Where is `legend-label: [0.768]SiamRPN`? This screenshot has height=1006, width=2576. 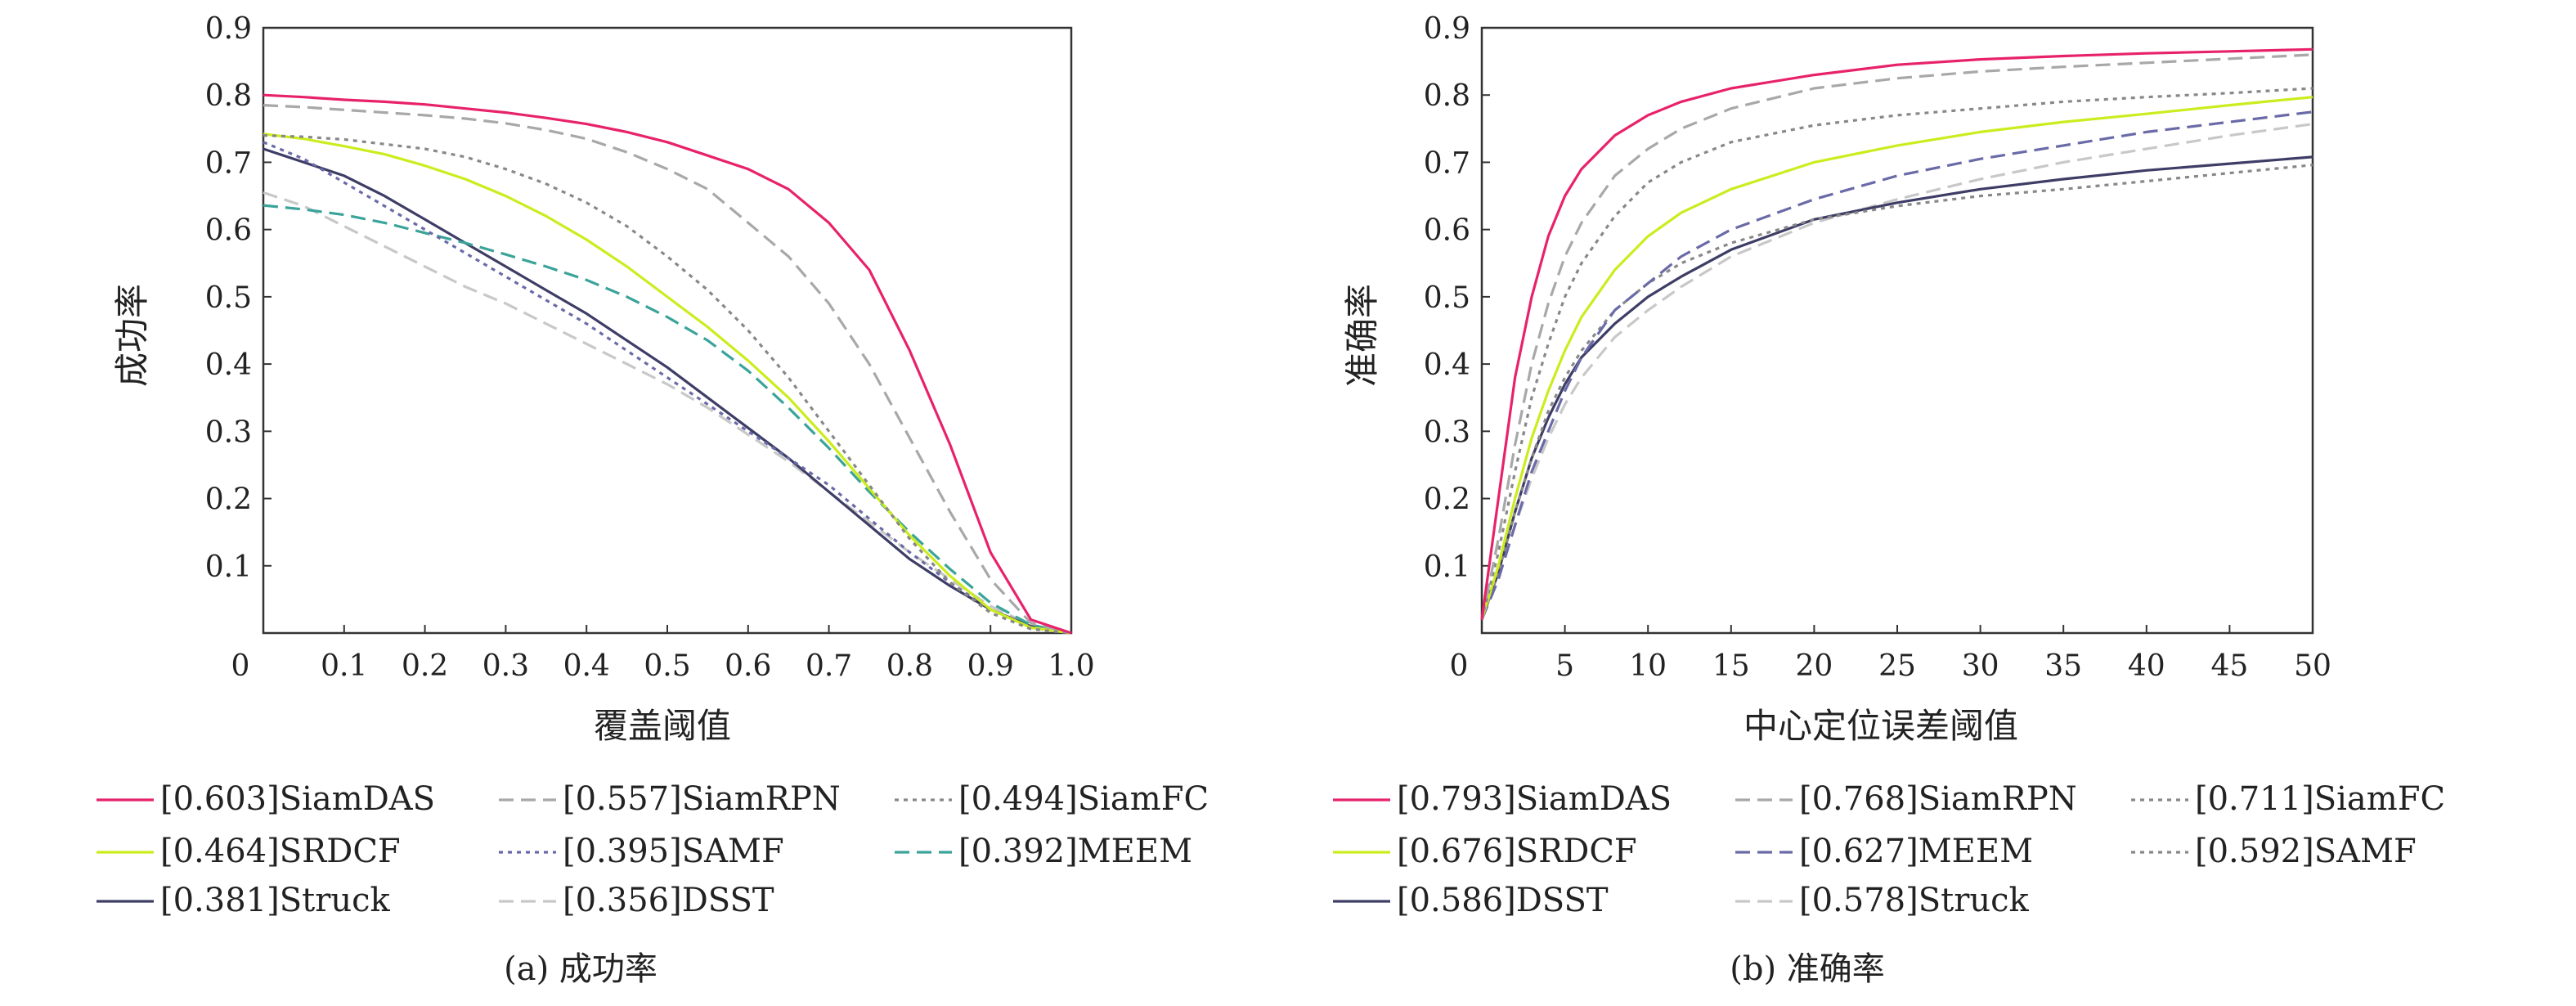
legend-label: [0.768]SiamRPN is located at coordinates (1938, 799).